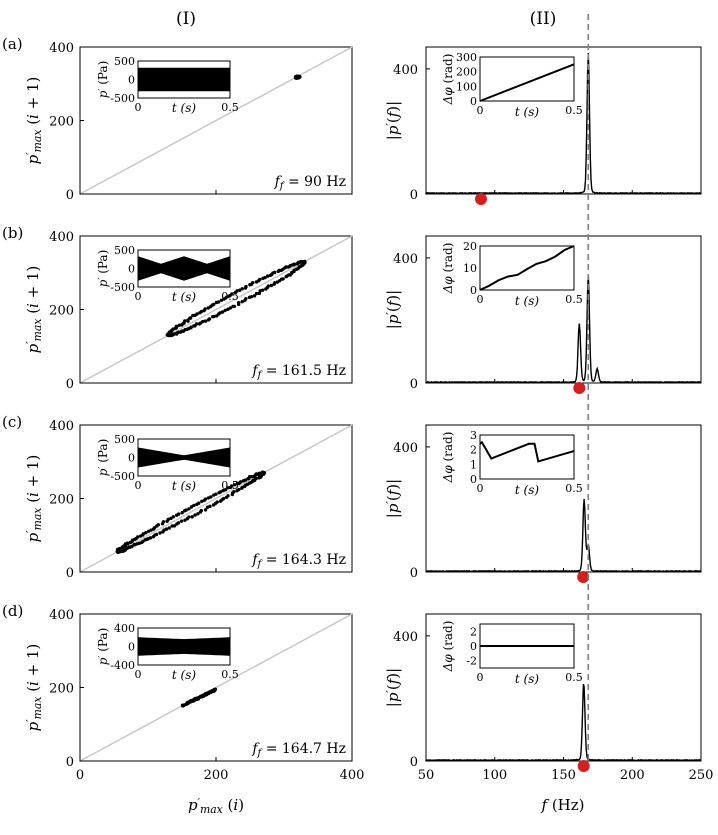 Image resolution: width=718 pixels, height=835 pixels. Describe the element at coordinates (473, 631) in the screenshot. I see `inset-phase-ytick-d-0: 2` at that location.